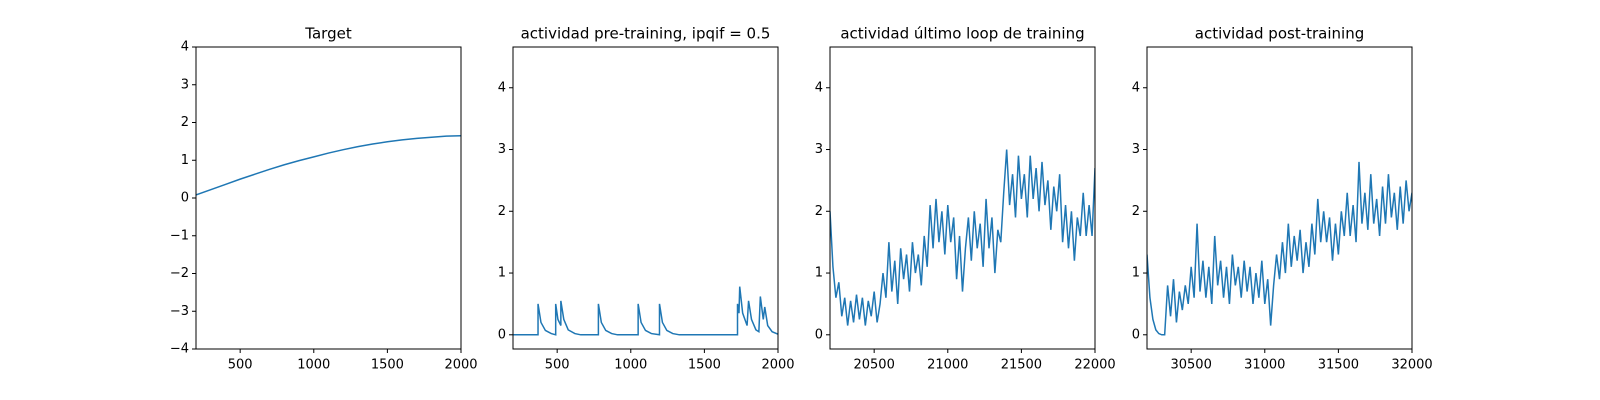 This screenshot has height=400, width=1600. Describe the element at coordinates (1094, 365) in the screenshot. I see `x-tick-label: 22000` at that location.